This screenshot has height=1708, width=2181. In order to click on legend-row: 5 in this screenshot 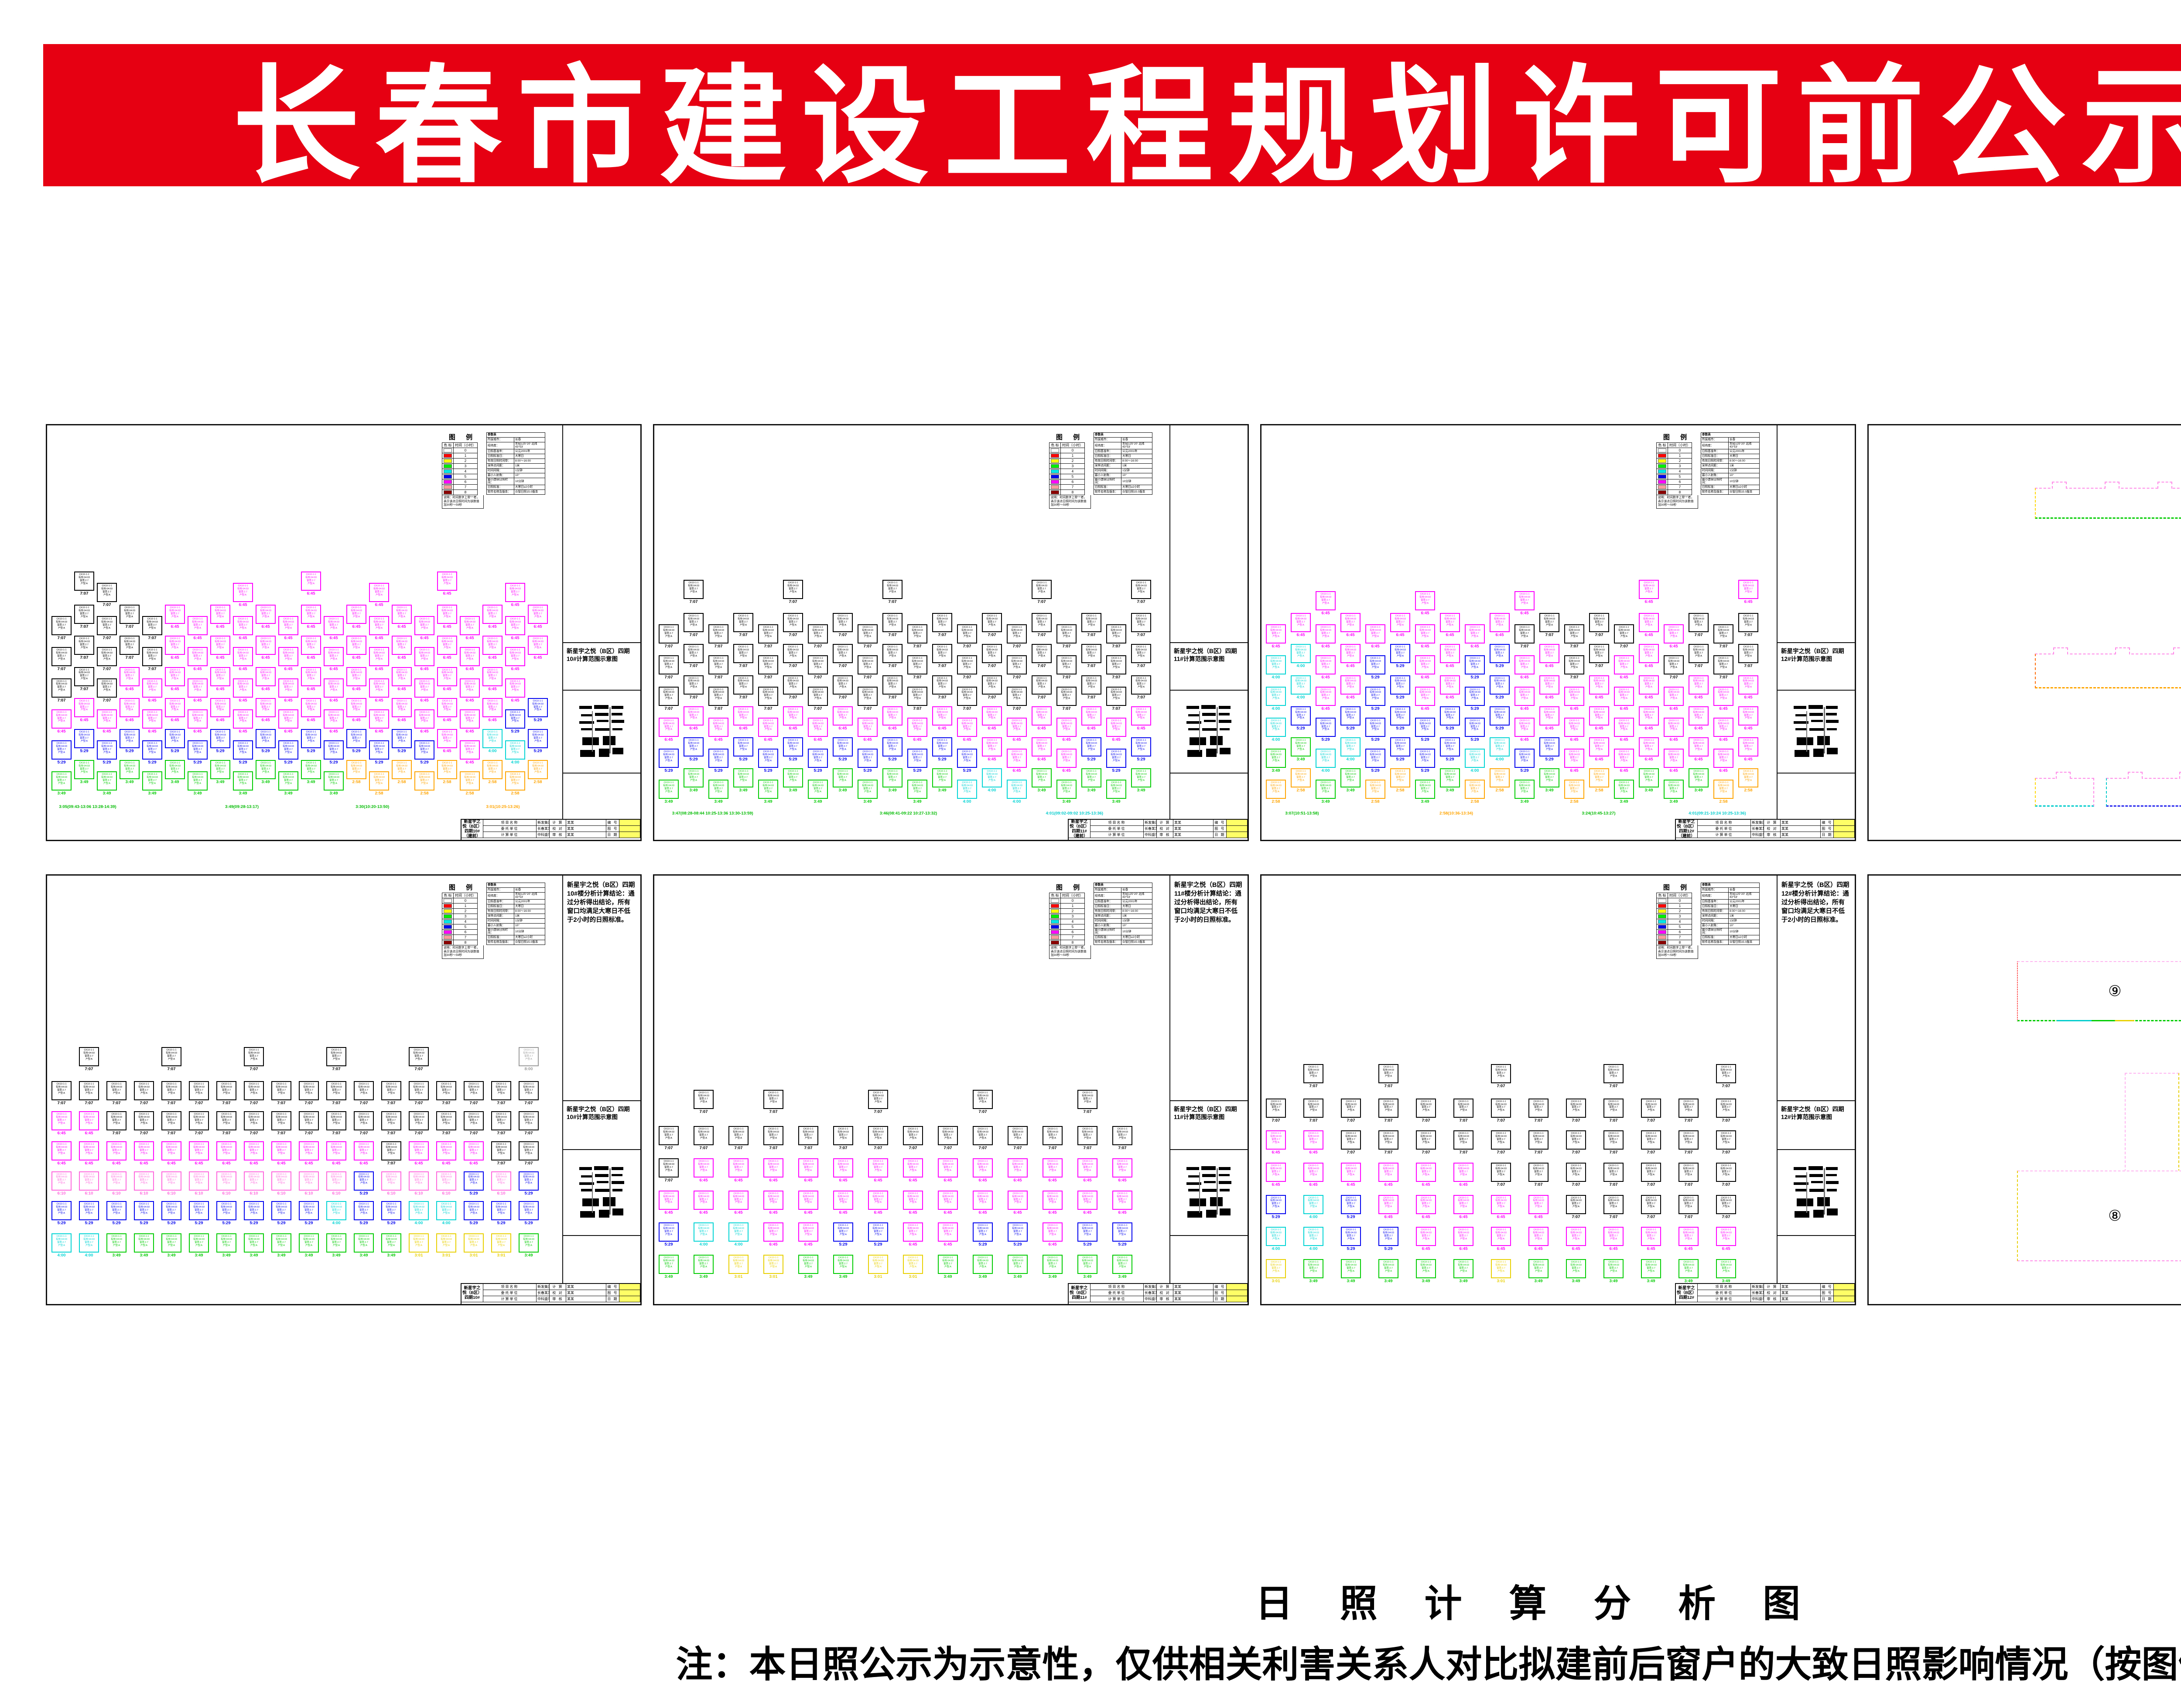, I will do `click(1674, 927)`.